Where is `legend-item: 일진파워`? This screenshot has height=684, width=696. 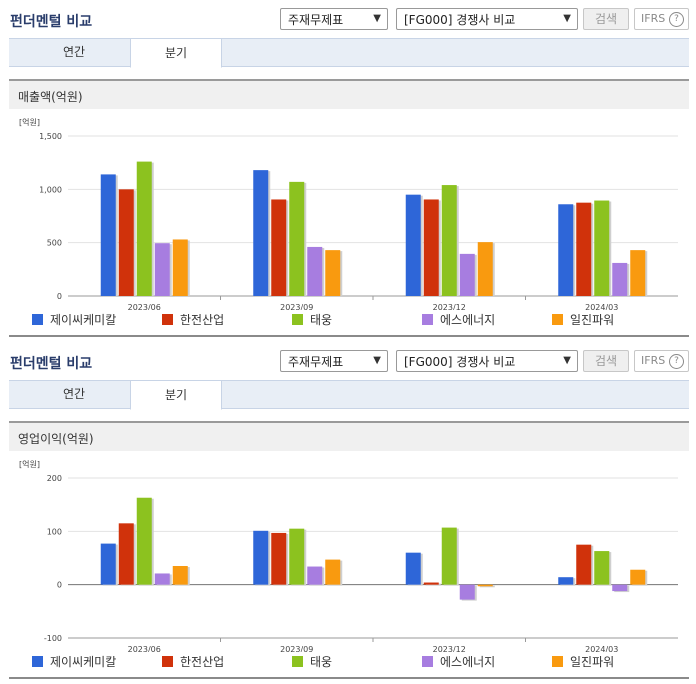
legend-item: 일진파워 is located at coordinates (583, 661).